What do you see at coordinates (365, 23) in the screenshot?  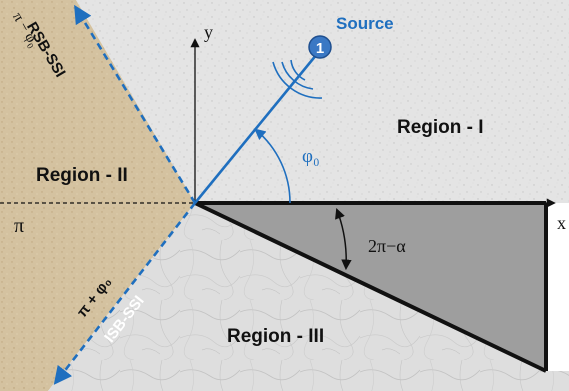 I see `source-label: Source` at bounding box center [365, 23].